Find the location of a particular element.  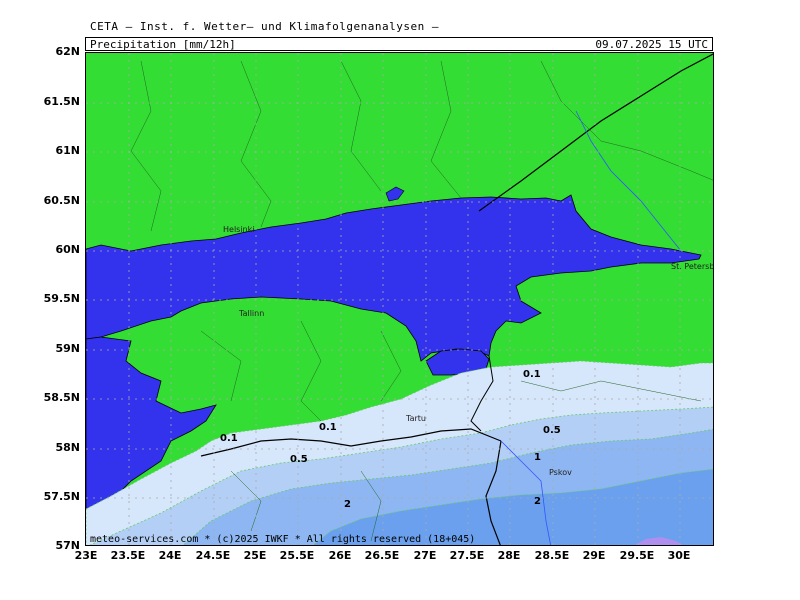

parameter-label: Precipitation [mm/12h] is located at coordinates (163, 44).